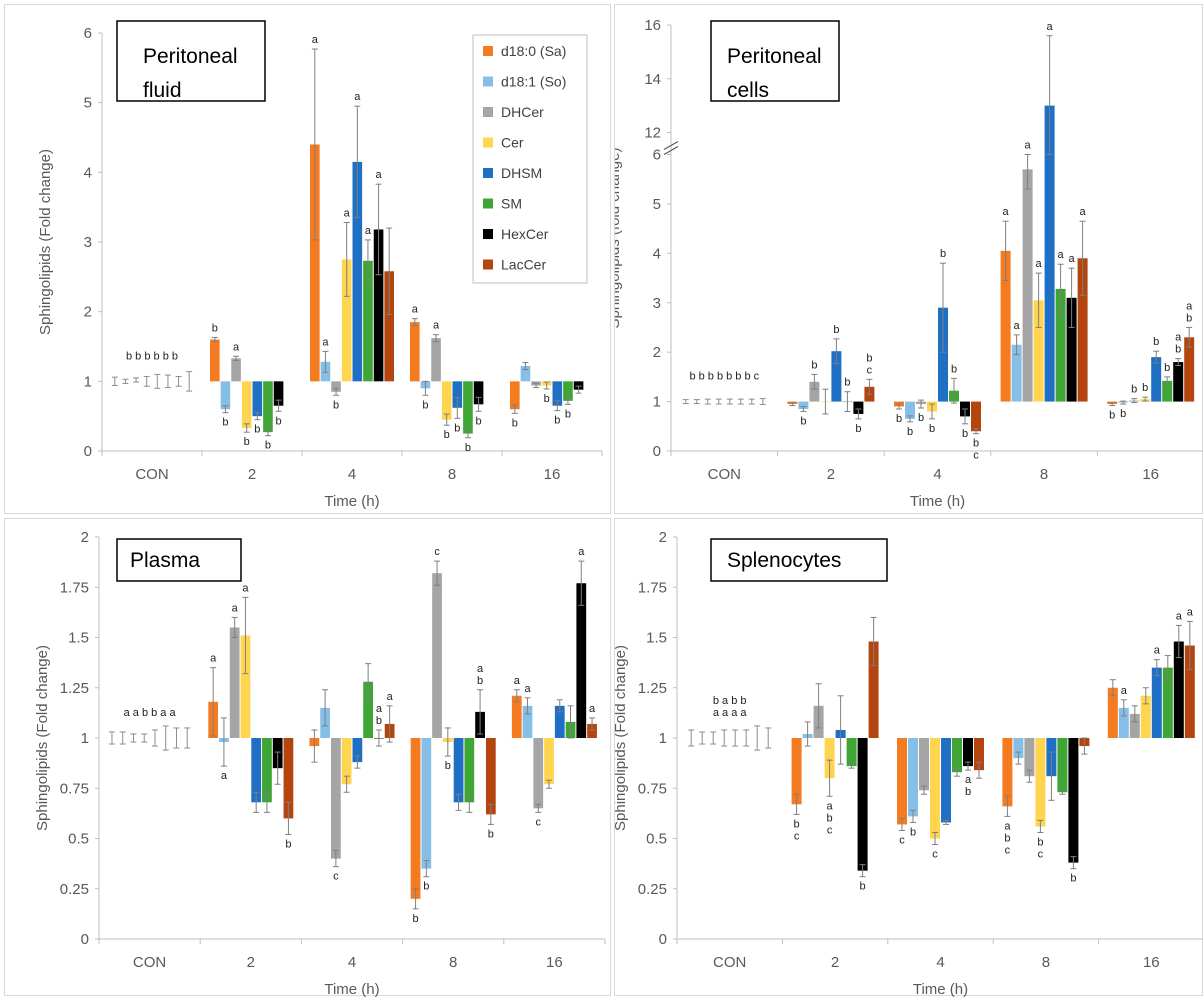 The width and height of the screenshot is (1203, 997). Describe the element at coordinates (179, 560) in the screenshot. I see `chart-title-box` at that location.